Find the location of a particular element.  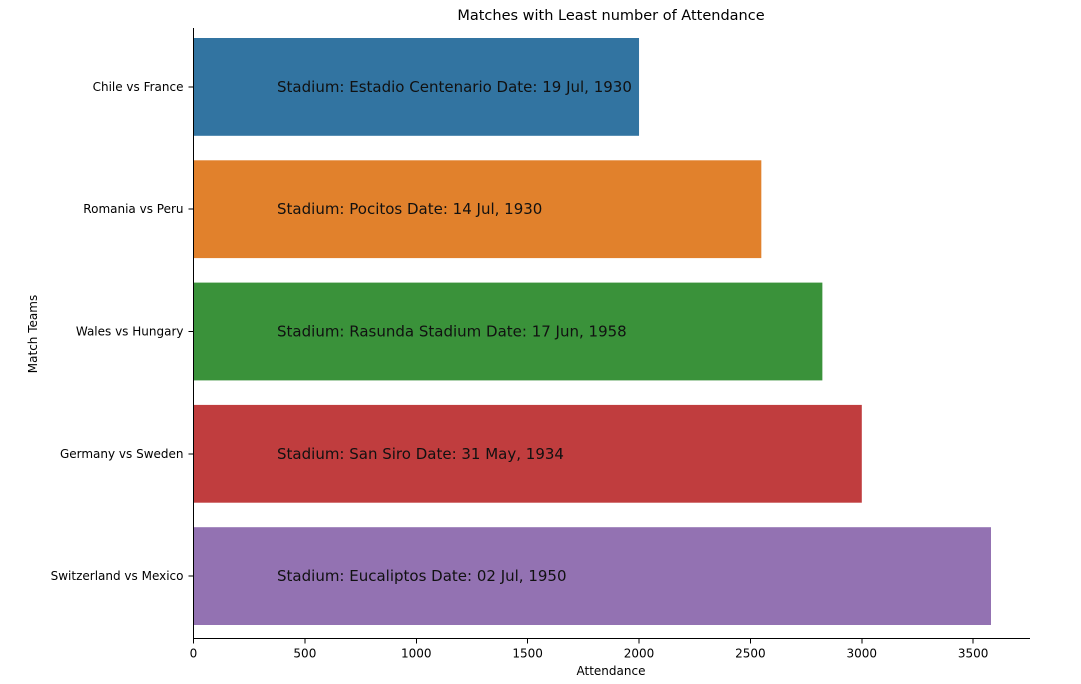

bar-annotation: Stadium: Eucaliptos Date: 02 Jul, 1950 is located at coordinates (421, 576).